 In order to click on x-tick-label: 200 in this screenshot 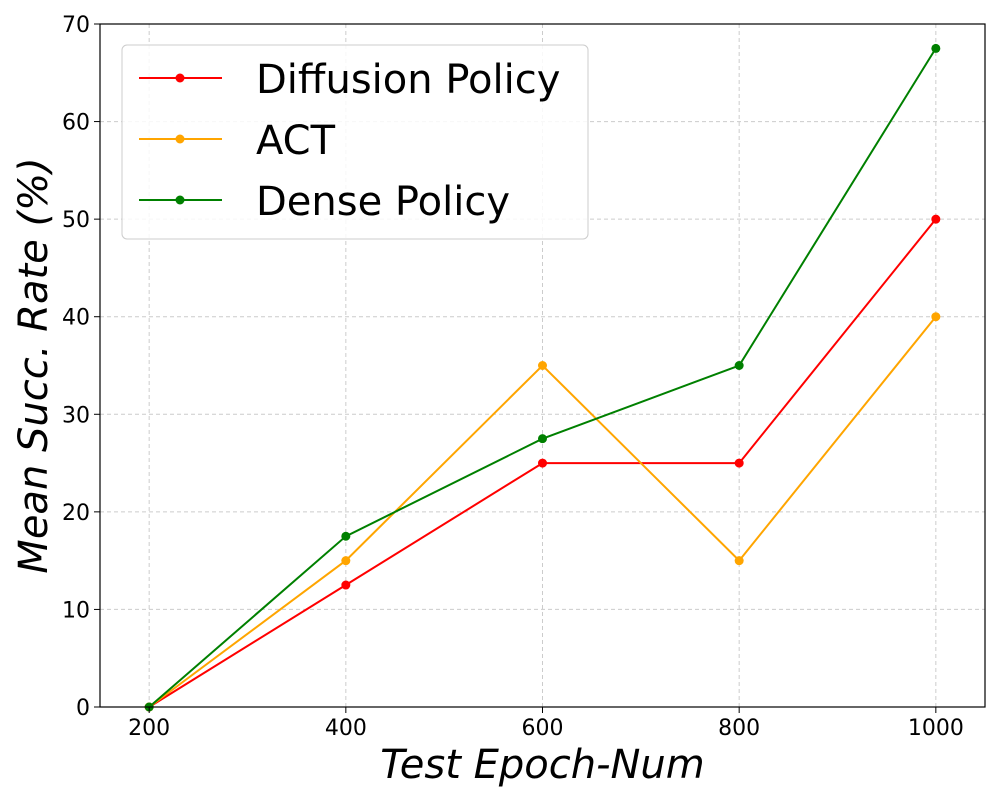, I will do `click(149, 728)`.